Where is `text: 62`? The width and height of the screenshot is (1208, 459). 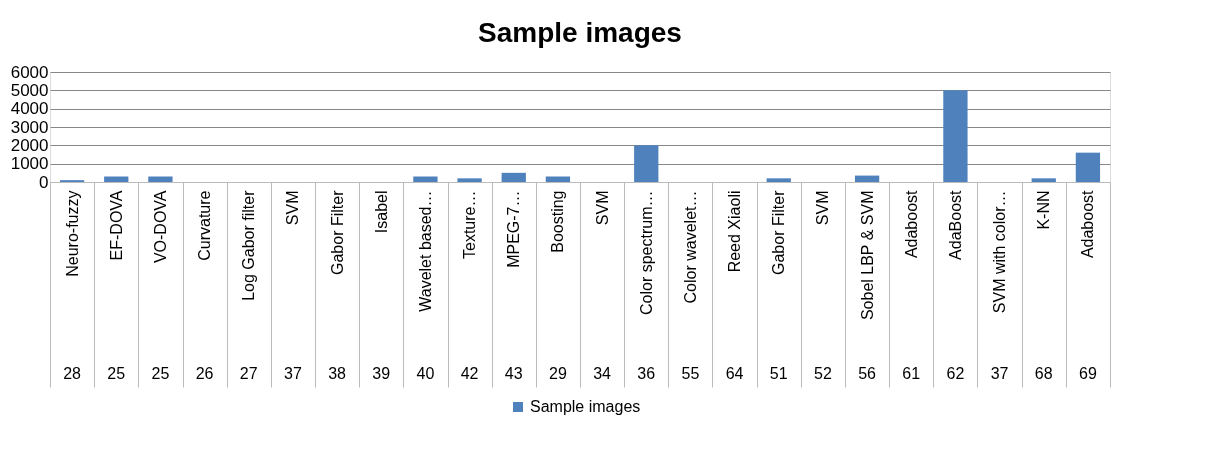 text: 62 is located at coordinates (955, 373).